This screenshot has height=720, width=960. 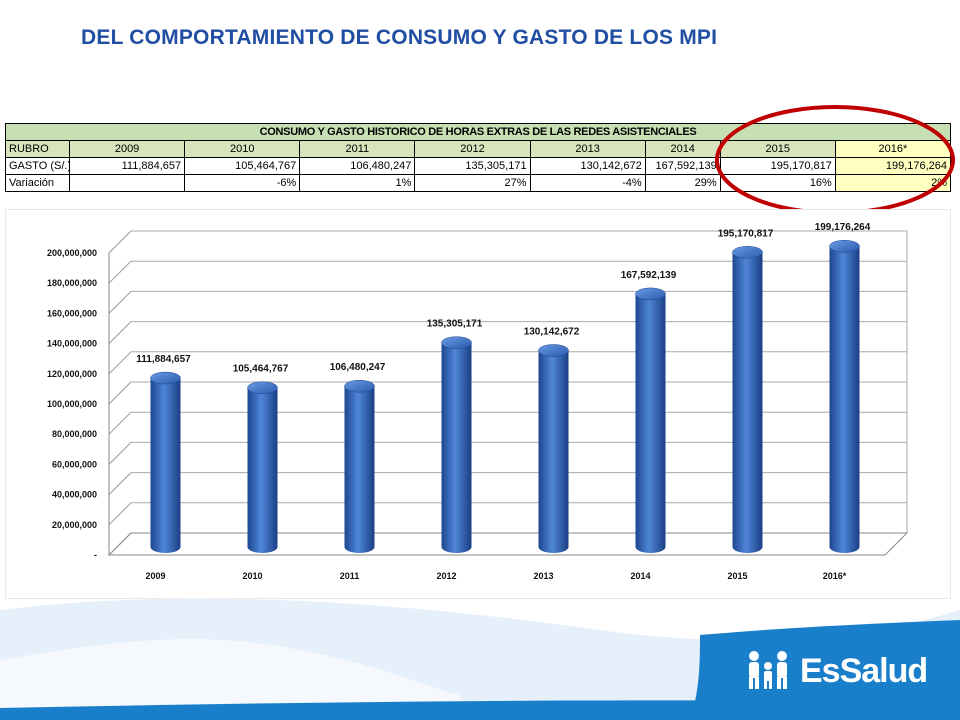 I want to click on table-cell: -6%, so click(x=242, y=183).